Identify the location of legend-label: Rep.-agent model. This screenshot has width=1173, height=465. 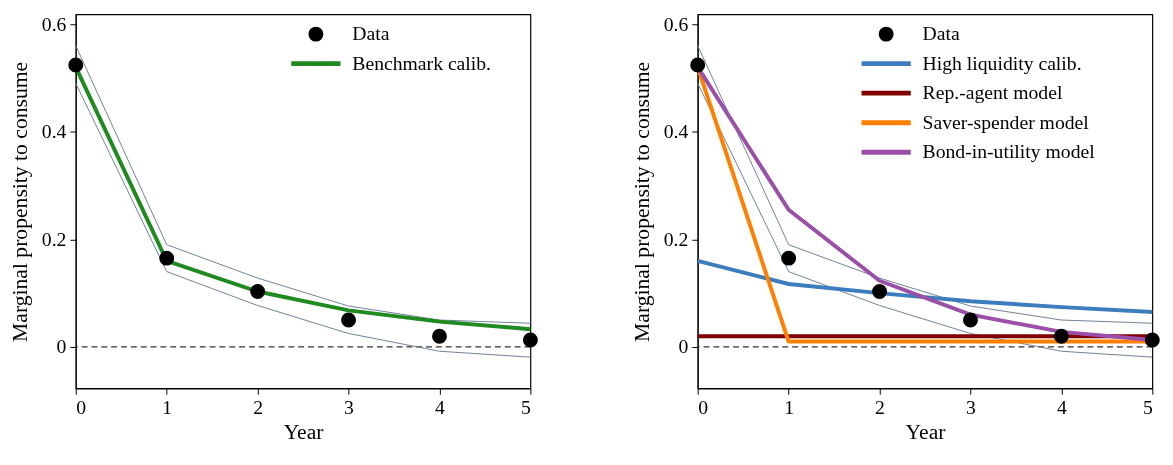
(992, 92).